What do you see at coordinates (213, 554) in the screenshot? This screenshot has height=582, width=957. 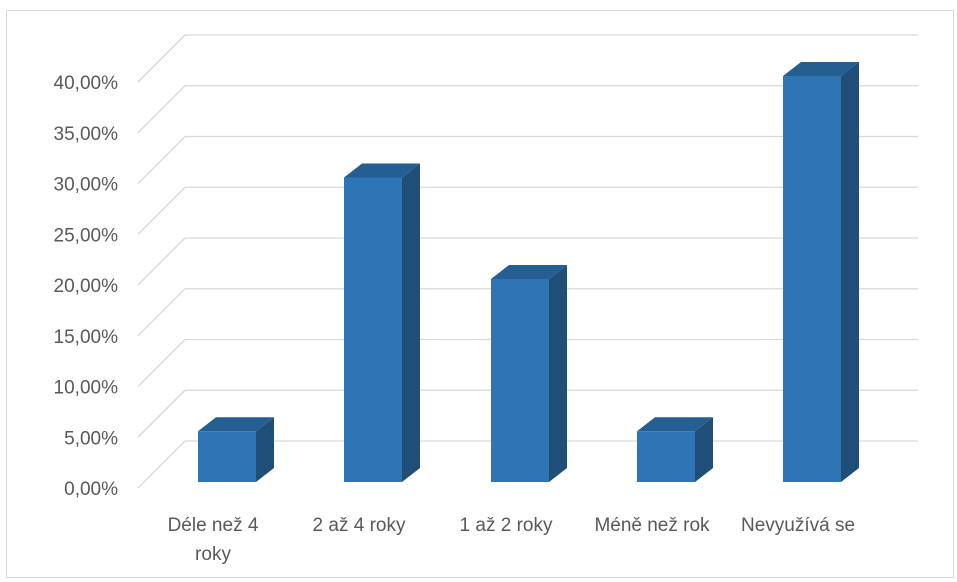 I see `x-category-label: roky` at bounding box center [213, 554].